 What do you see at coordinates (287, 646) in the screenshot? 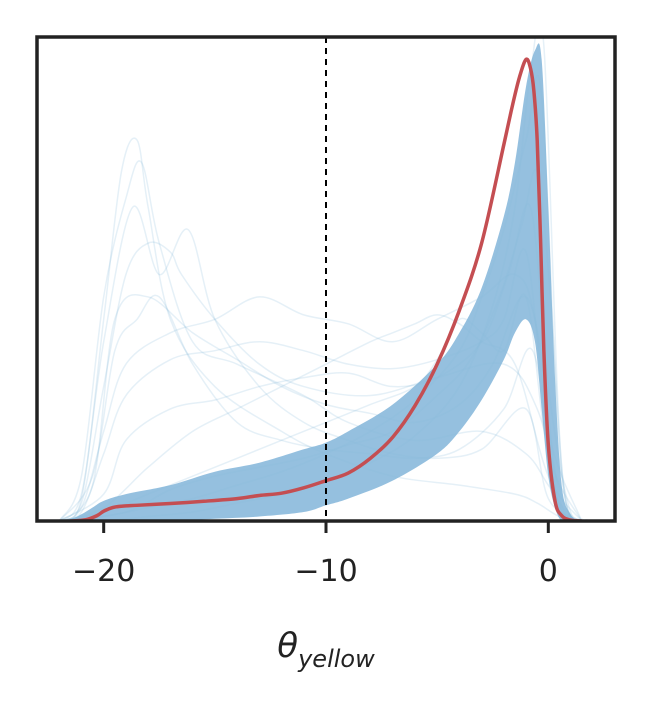
I see `x-axis-label-symbol: θ` at bounding box center [287, 646].